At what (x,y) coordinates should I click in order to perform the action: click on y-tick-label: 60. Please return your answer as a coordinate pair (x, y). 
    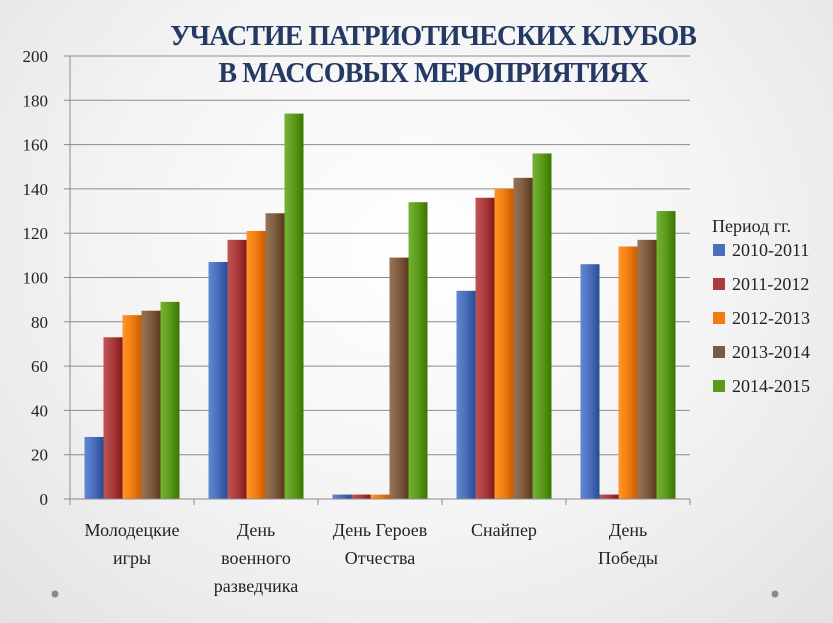
    Looking at the image, I should click on (39, 366).